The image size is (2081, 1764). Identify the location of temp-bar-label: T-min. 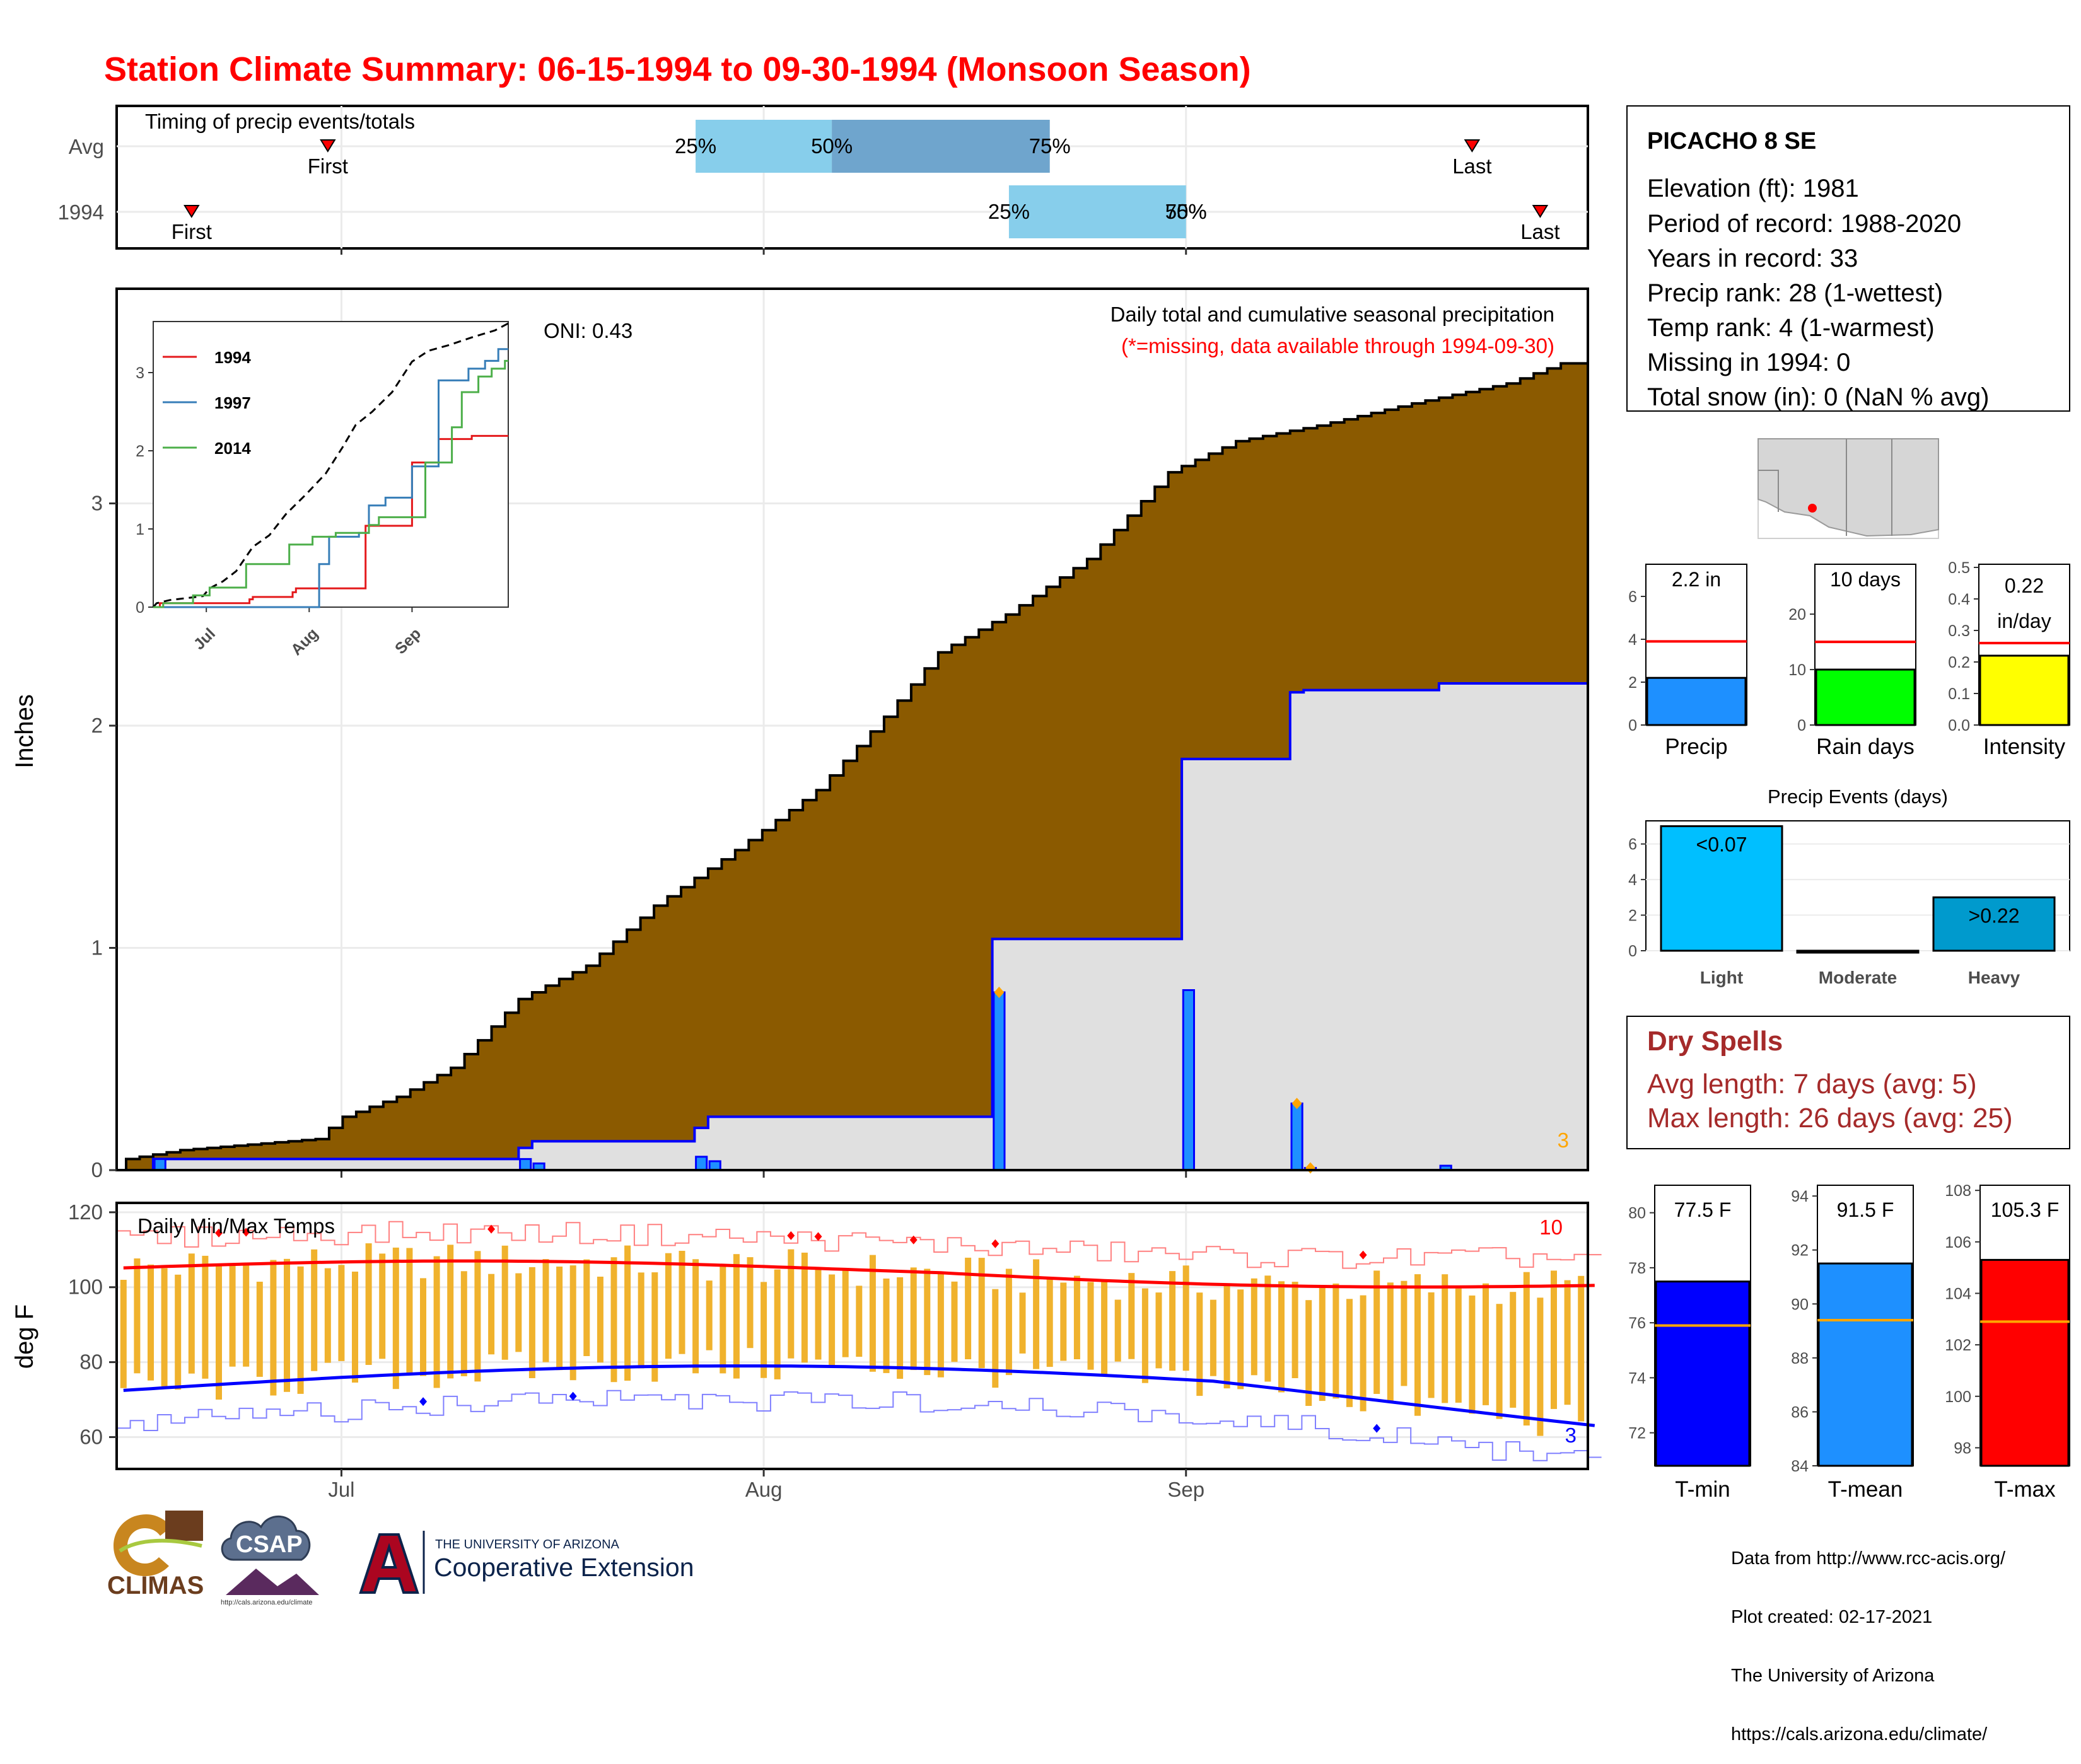
(1702, 1489).